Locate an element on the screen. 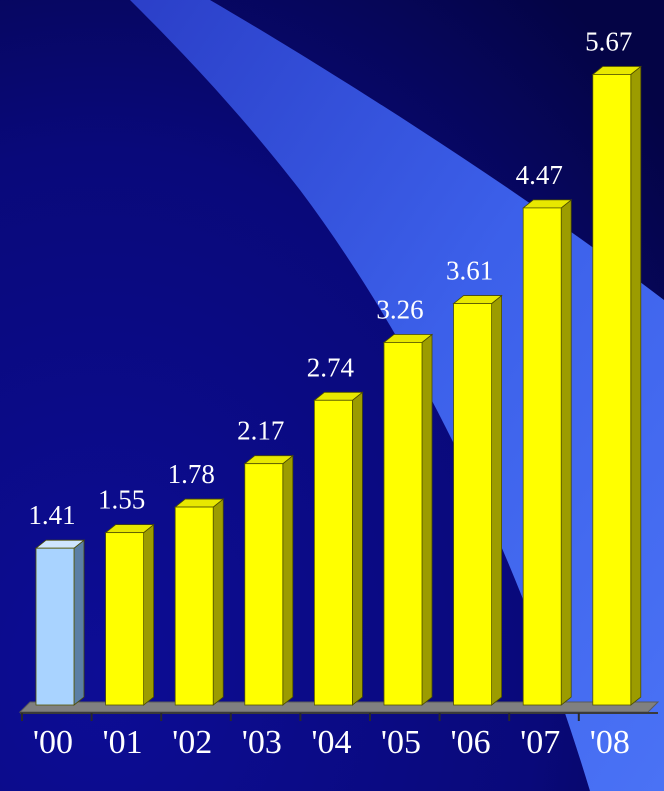  value-label: 2.74 is located at coordinates (331, 367).